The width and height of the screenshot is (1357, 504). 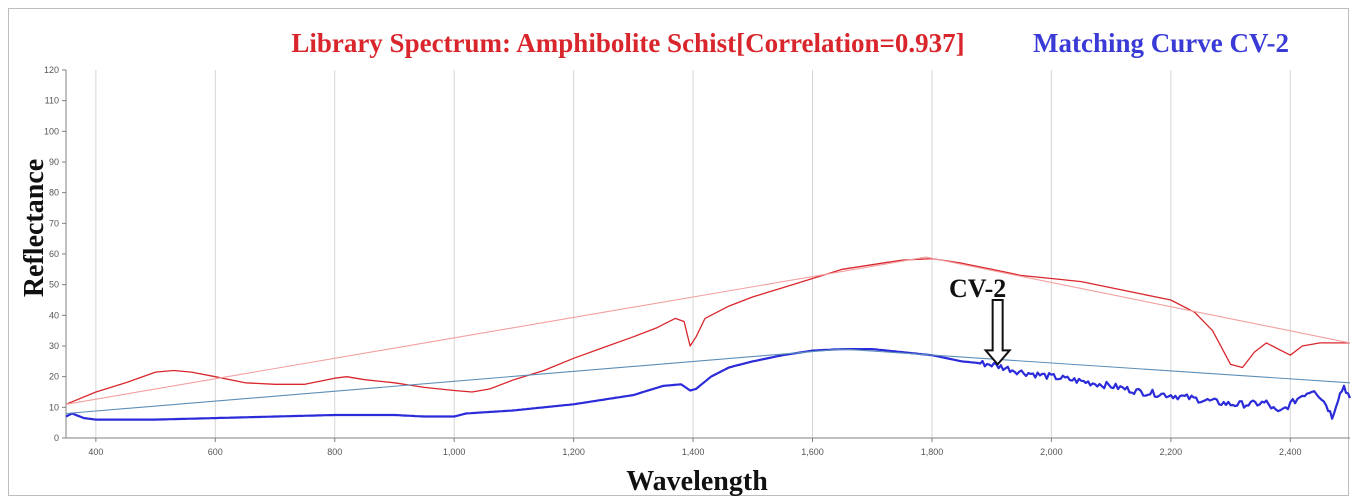 What do you see at coordinates (54, 315) in the screenshot?
I see `y-tick-label: 40` at bounding box center [54, 315].